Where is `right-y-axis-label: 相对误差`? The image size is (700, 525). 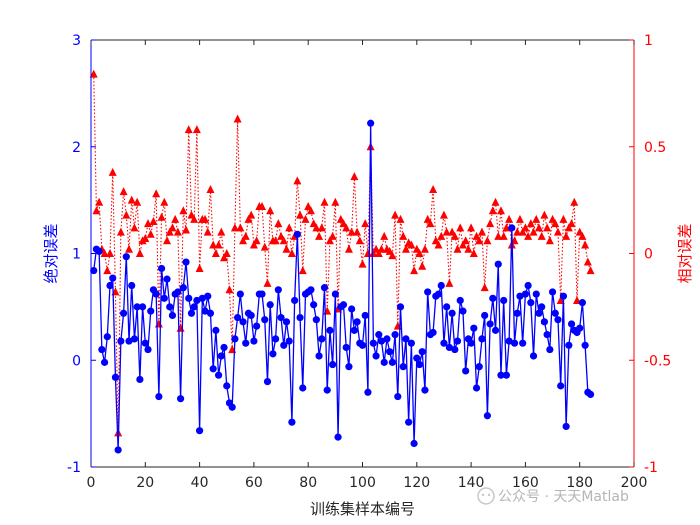
right-y-axis-label: 相对误差 is located at coordinates (685, 253).